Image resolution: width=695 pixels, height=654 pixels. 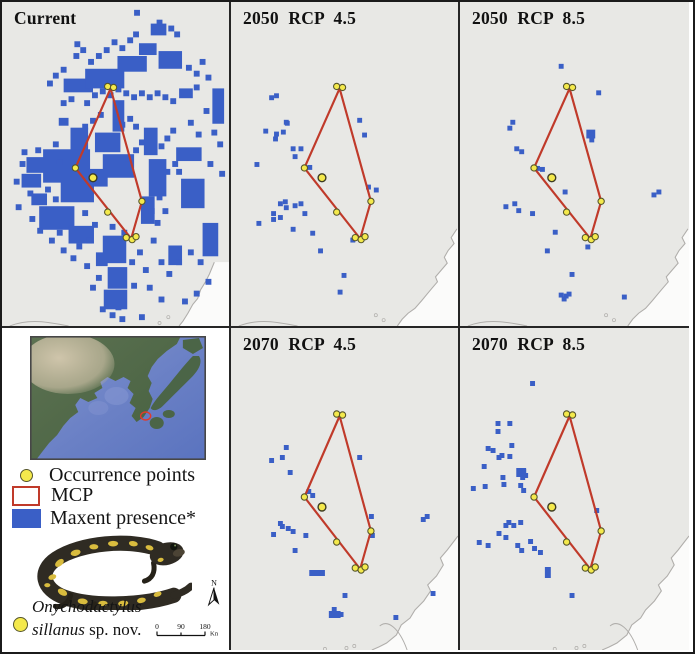 I want to click on location-inset-map, so click(x=118, y=398).